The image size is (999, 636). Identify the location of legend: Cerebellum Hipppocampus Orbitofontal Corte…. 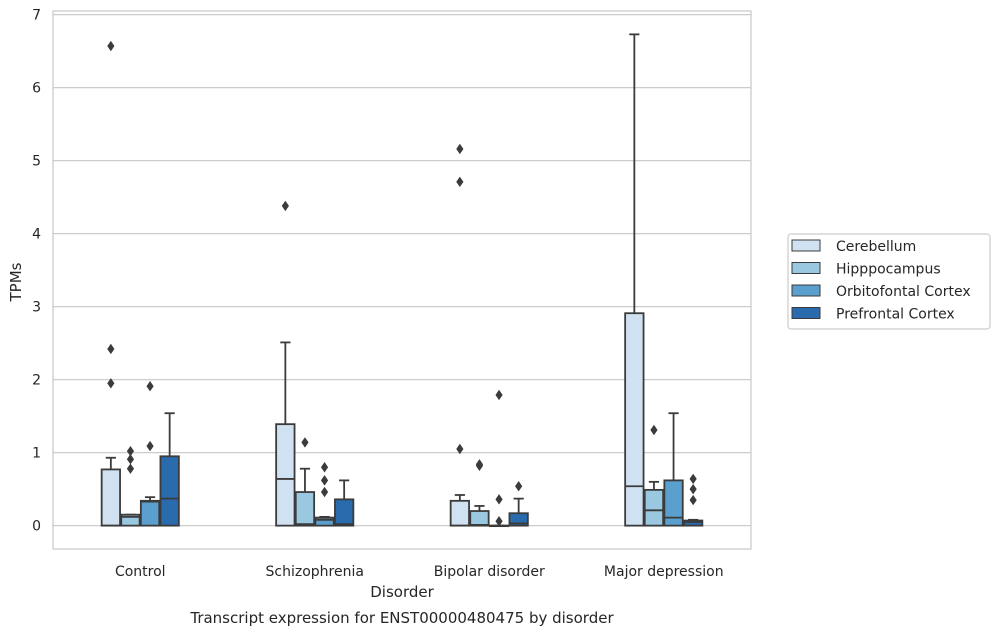
(889, 281).